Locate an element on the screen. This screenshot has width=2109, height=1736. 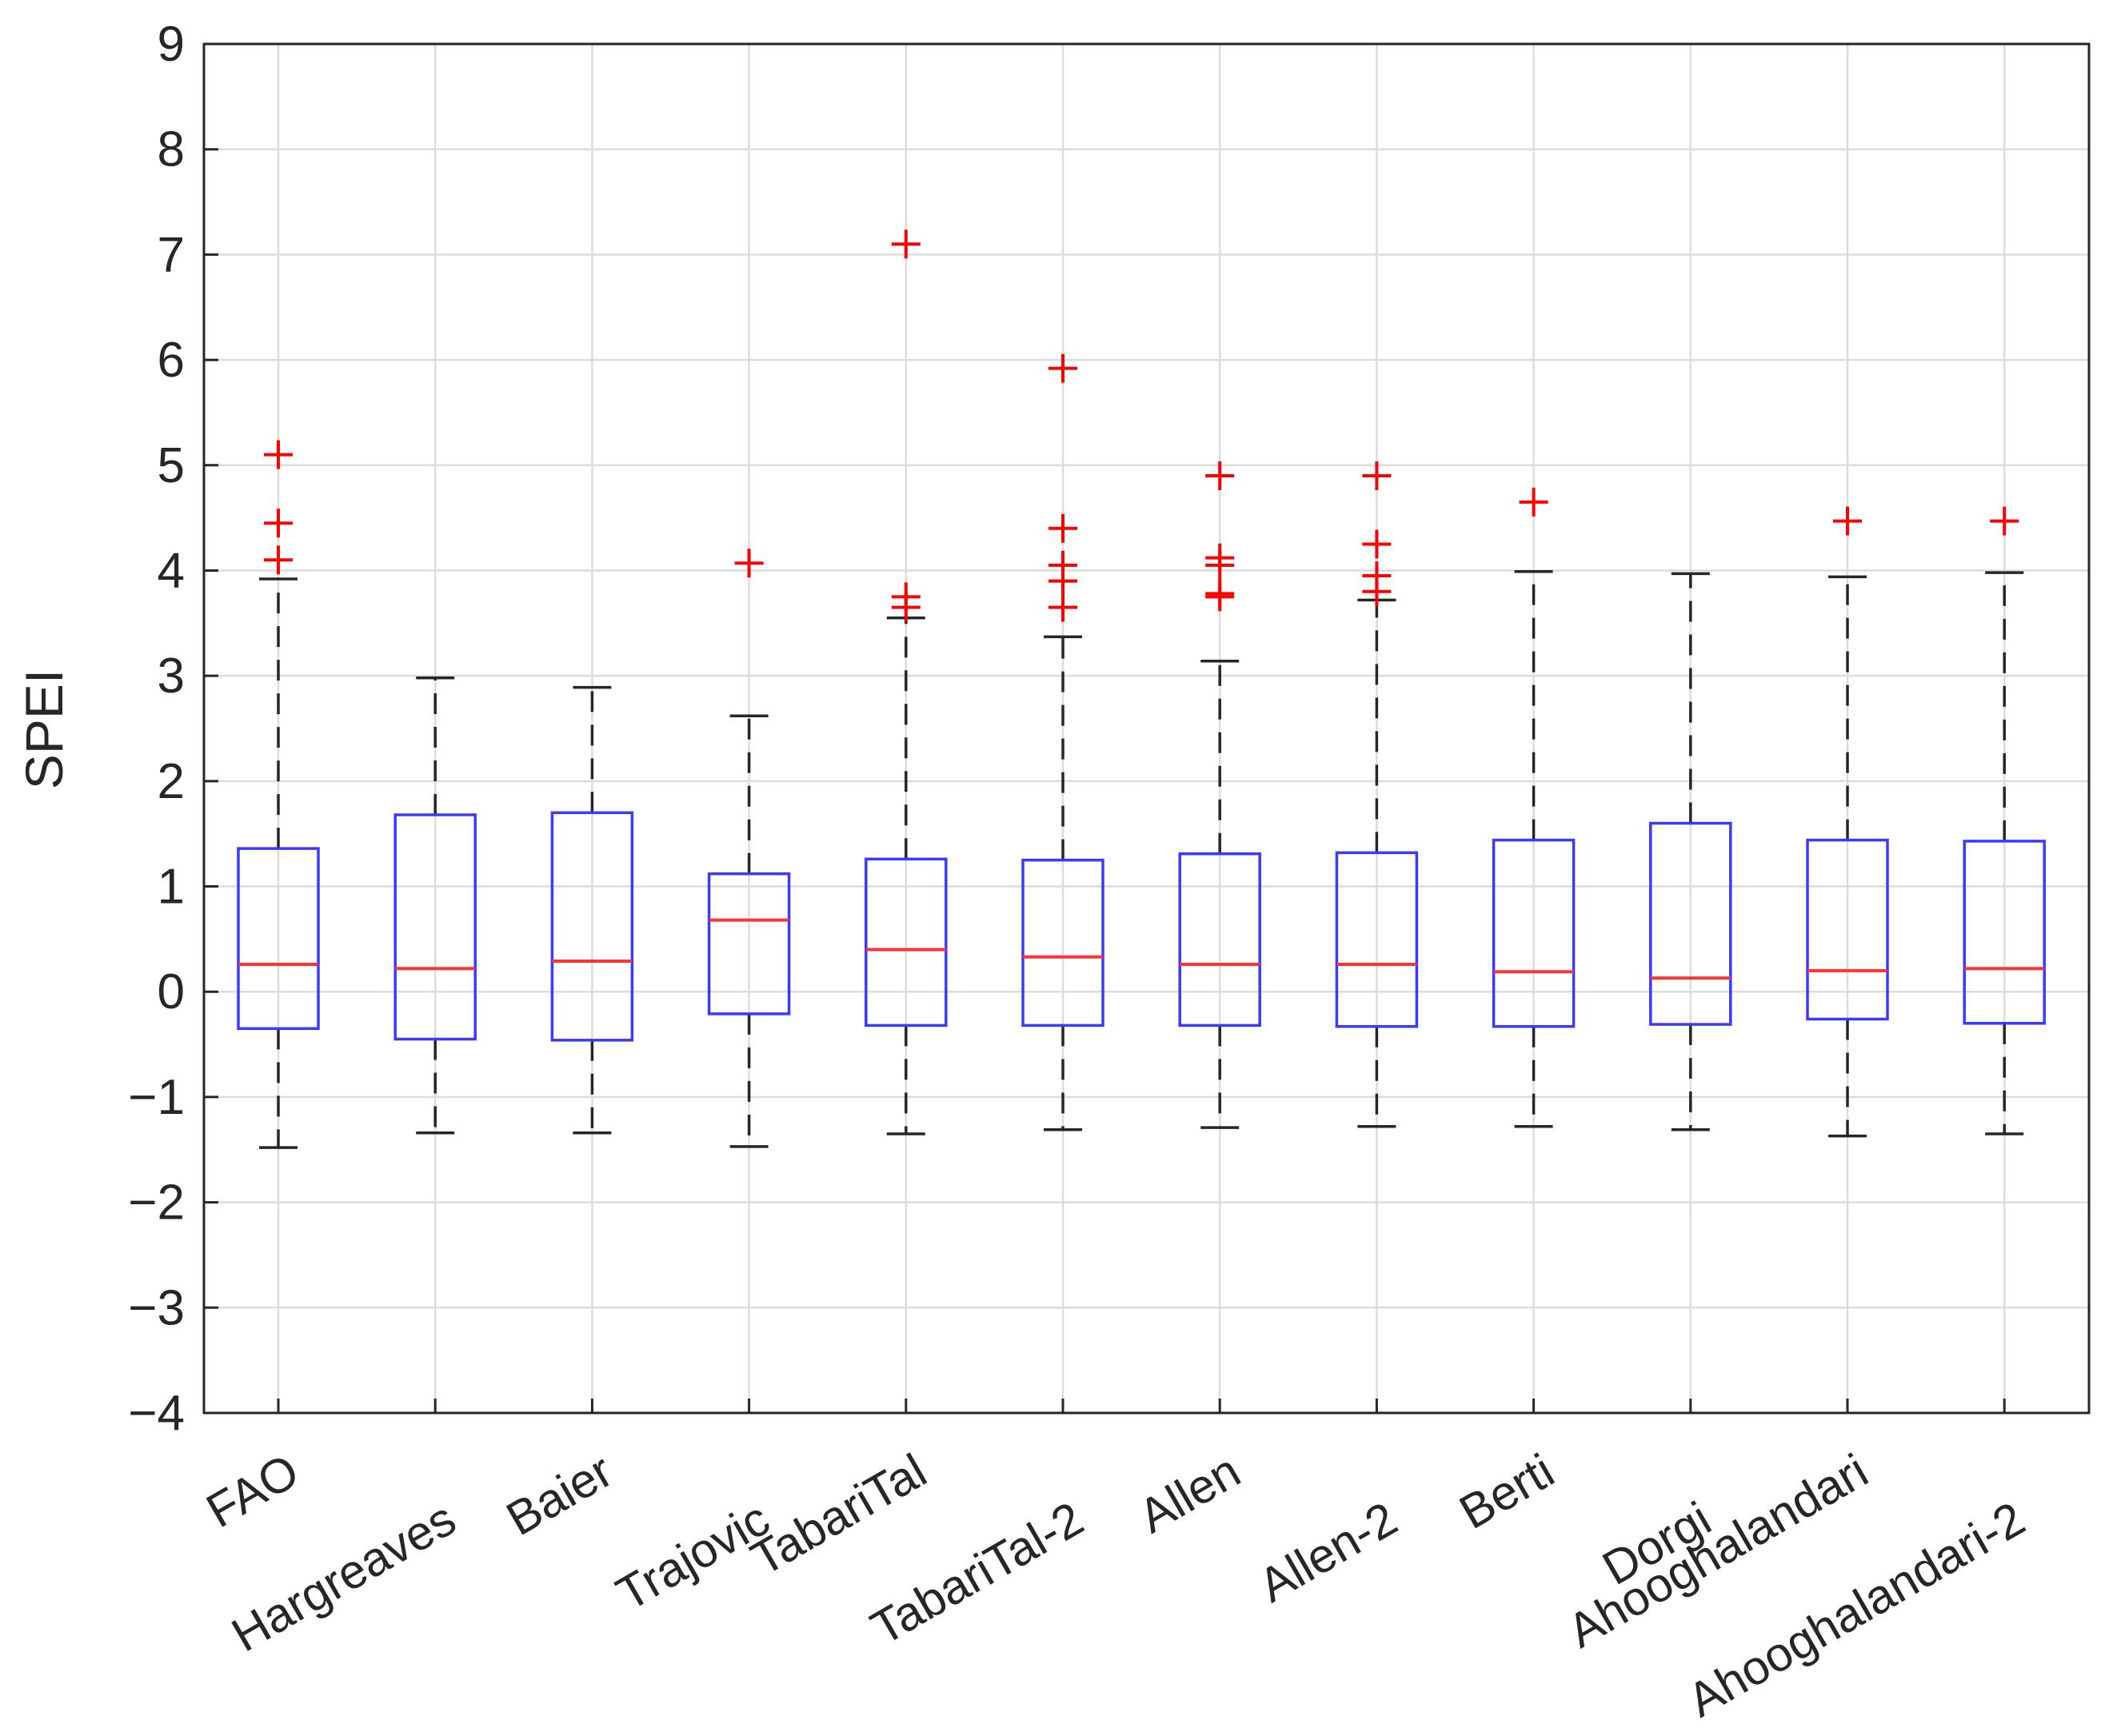
y-tick-label: 2 is located at coordinates (171, 781).